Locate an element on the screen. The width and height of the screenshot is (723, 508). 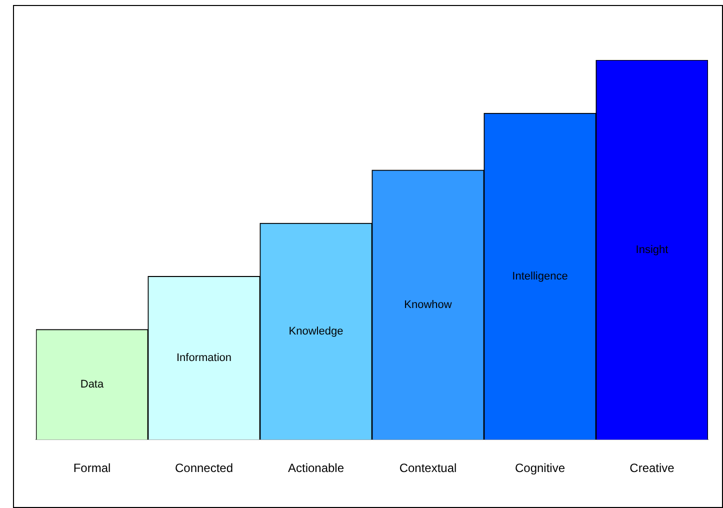
annotation: Information is located at coordinates (204, 358).